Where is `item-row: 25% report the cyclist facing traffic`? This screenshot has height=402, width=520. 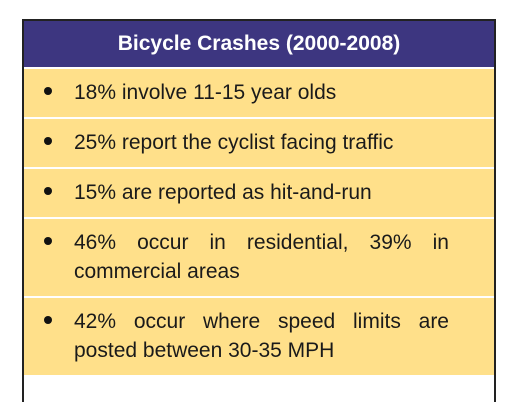 item-row: 25% report the cyclist facing traffic is located at coordinates (259, 144).